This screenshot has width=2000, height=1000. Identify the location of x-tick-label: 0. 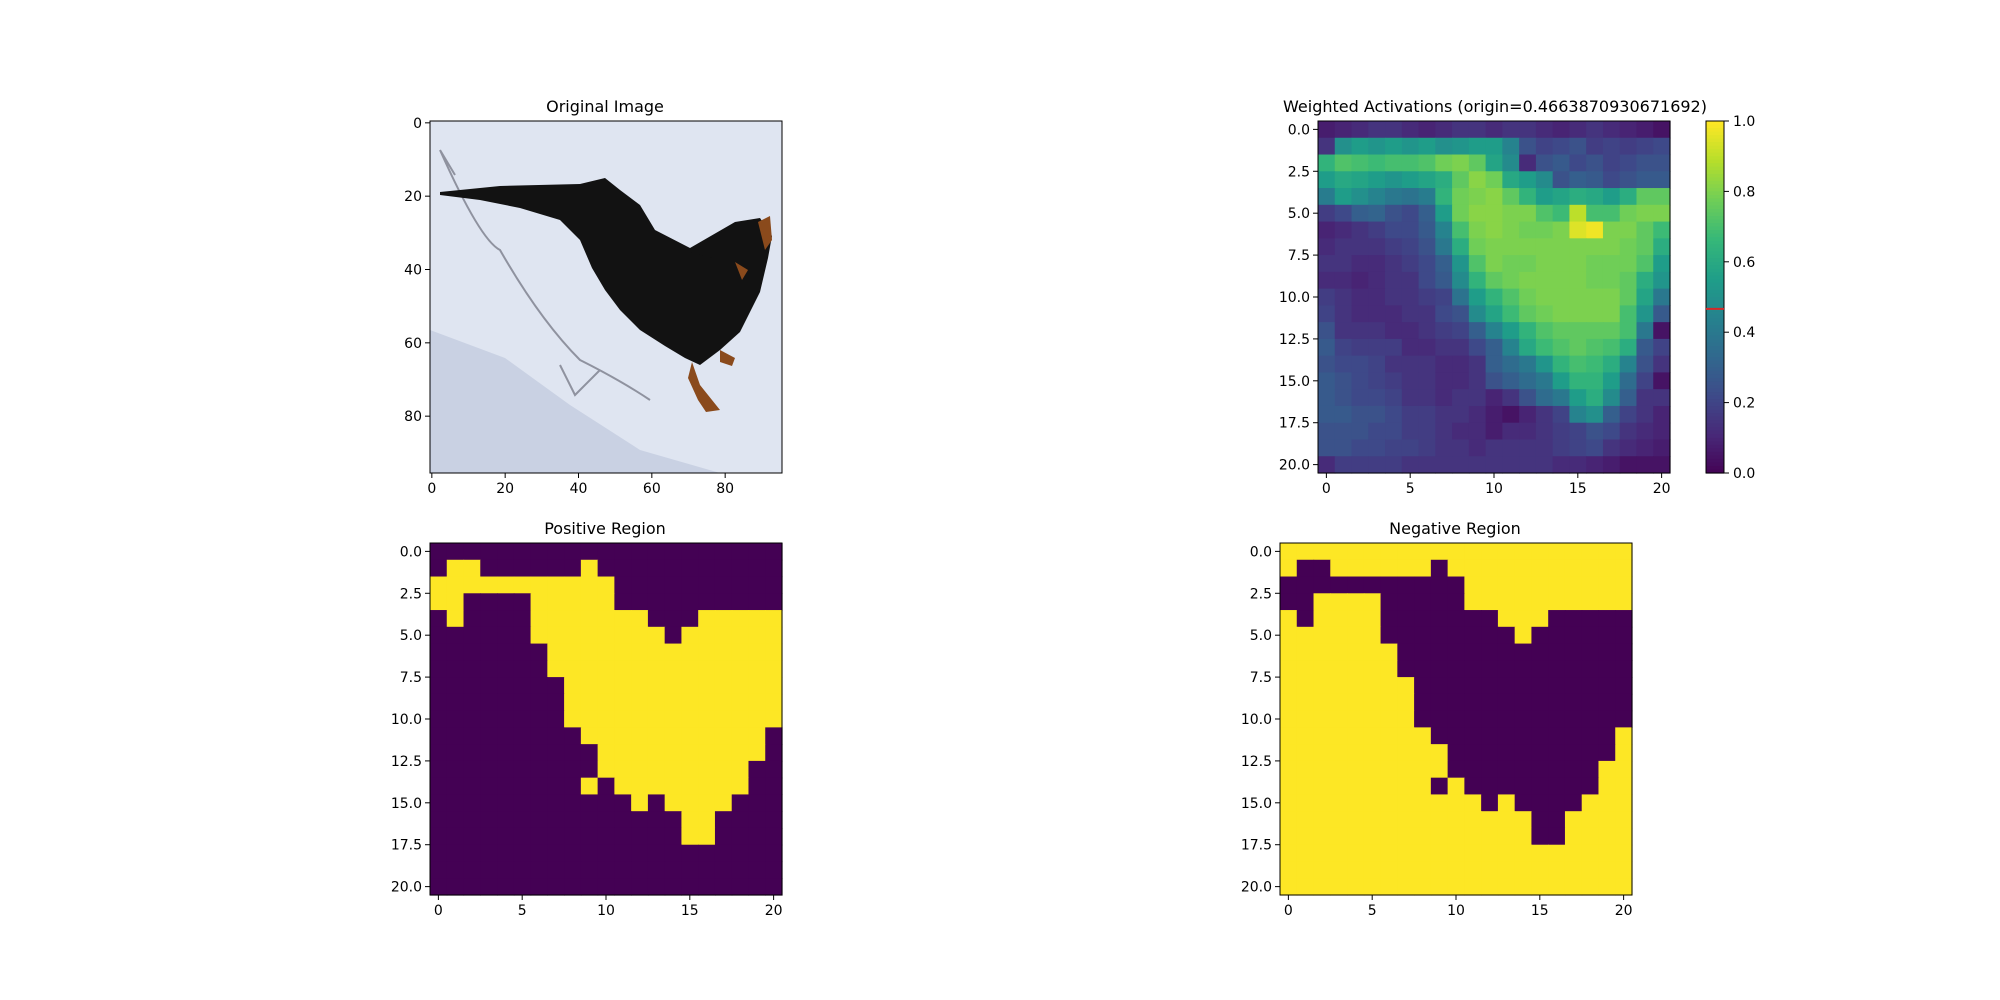
(431, 489).